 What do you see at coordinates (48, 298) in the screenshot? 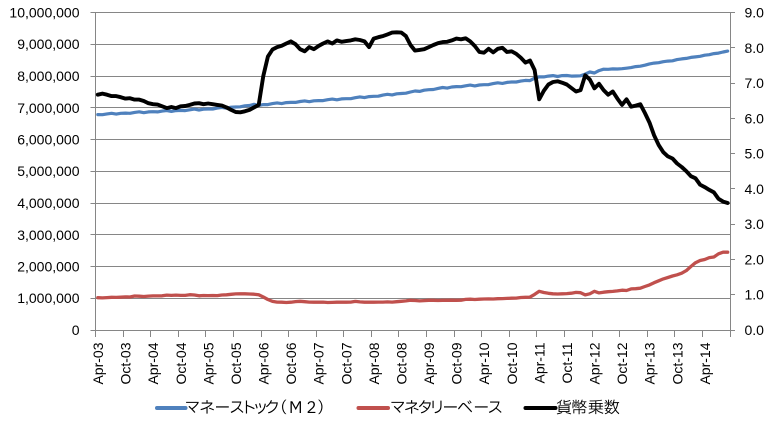
I see `svg-text: 1,000,000` at bounding box center [48, 298].